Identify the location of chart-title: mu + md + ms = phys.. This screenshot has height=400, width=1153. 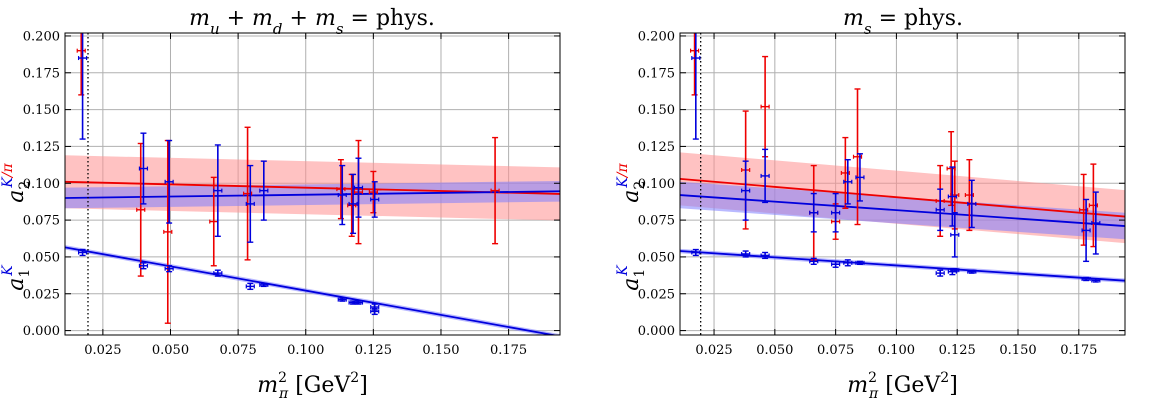
(312, 22).